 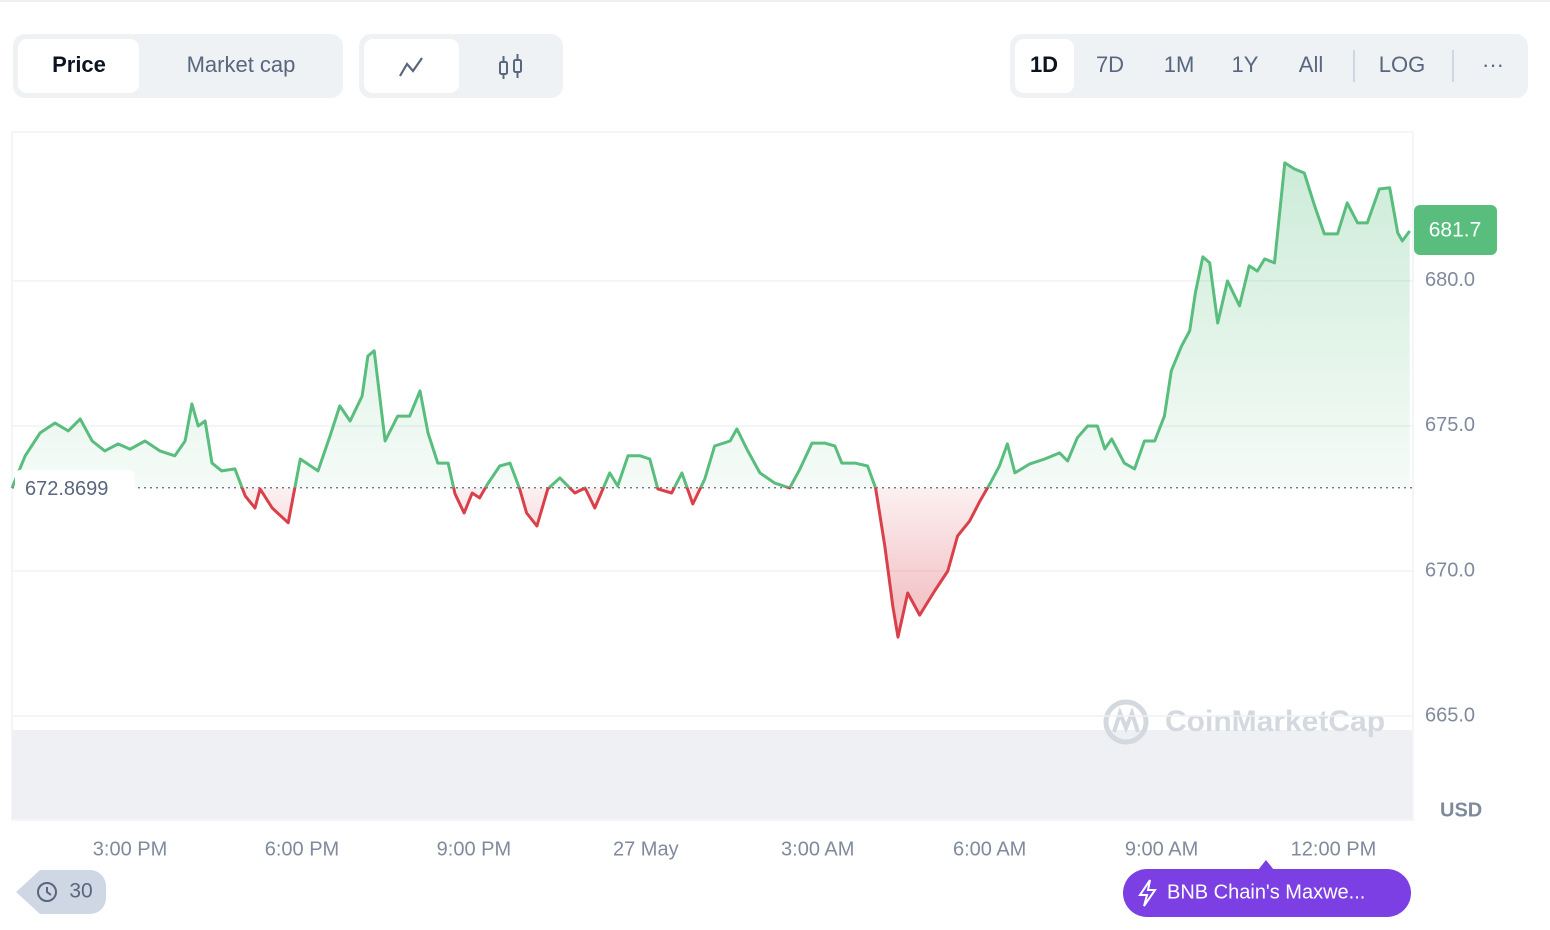 I want to click on range: 1Y, so click(x=1245, y=64).